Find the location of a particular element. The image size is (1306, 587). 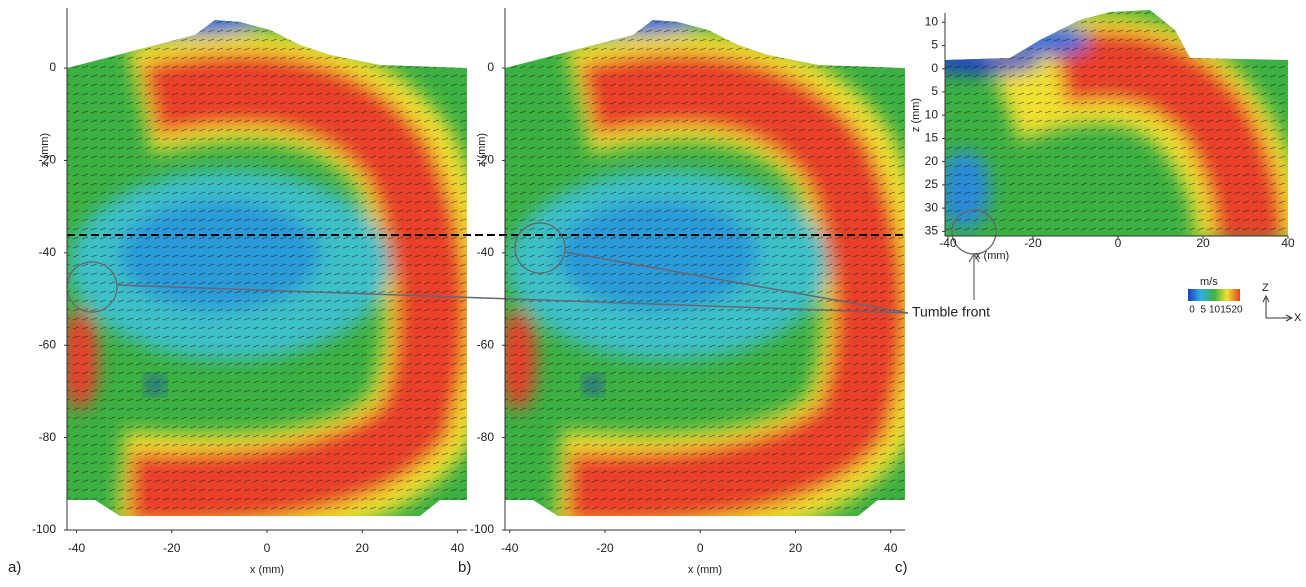

panel-label: b) is located at coordinates (464, 567).